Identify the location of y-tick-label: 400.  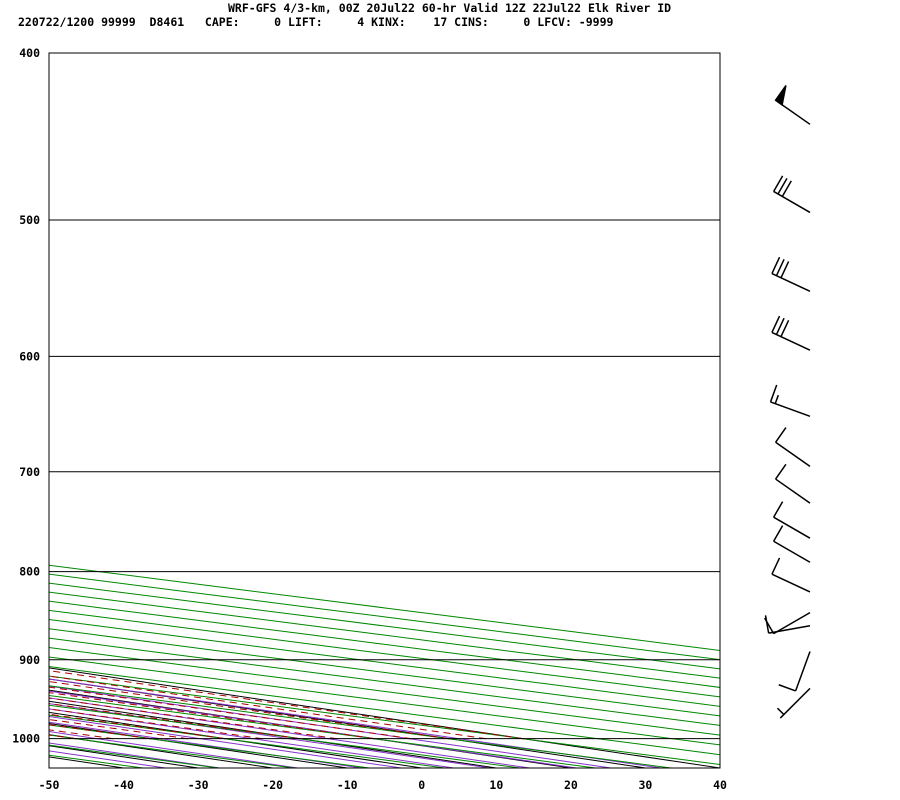
(29, 53).